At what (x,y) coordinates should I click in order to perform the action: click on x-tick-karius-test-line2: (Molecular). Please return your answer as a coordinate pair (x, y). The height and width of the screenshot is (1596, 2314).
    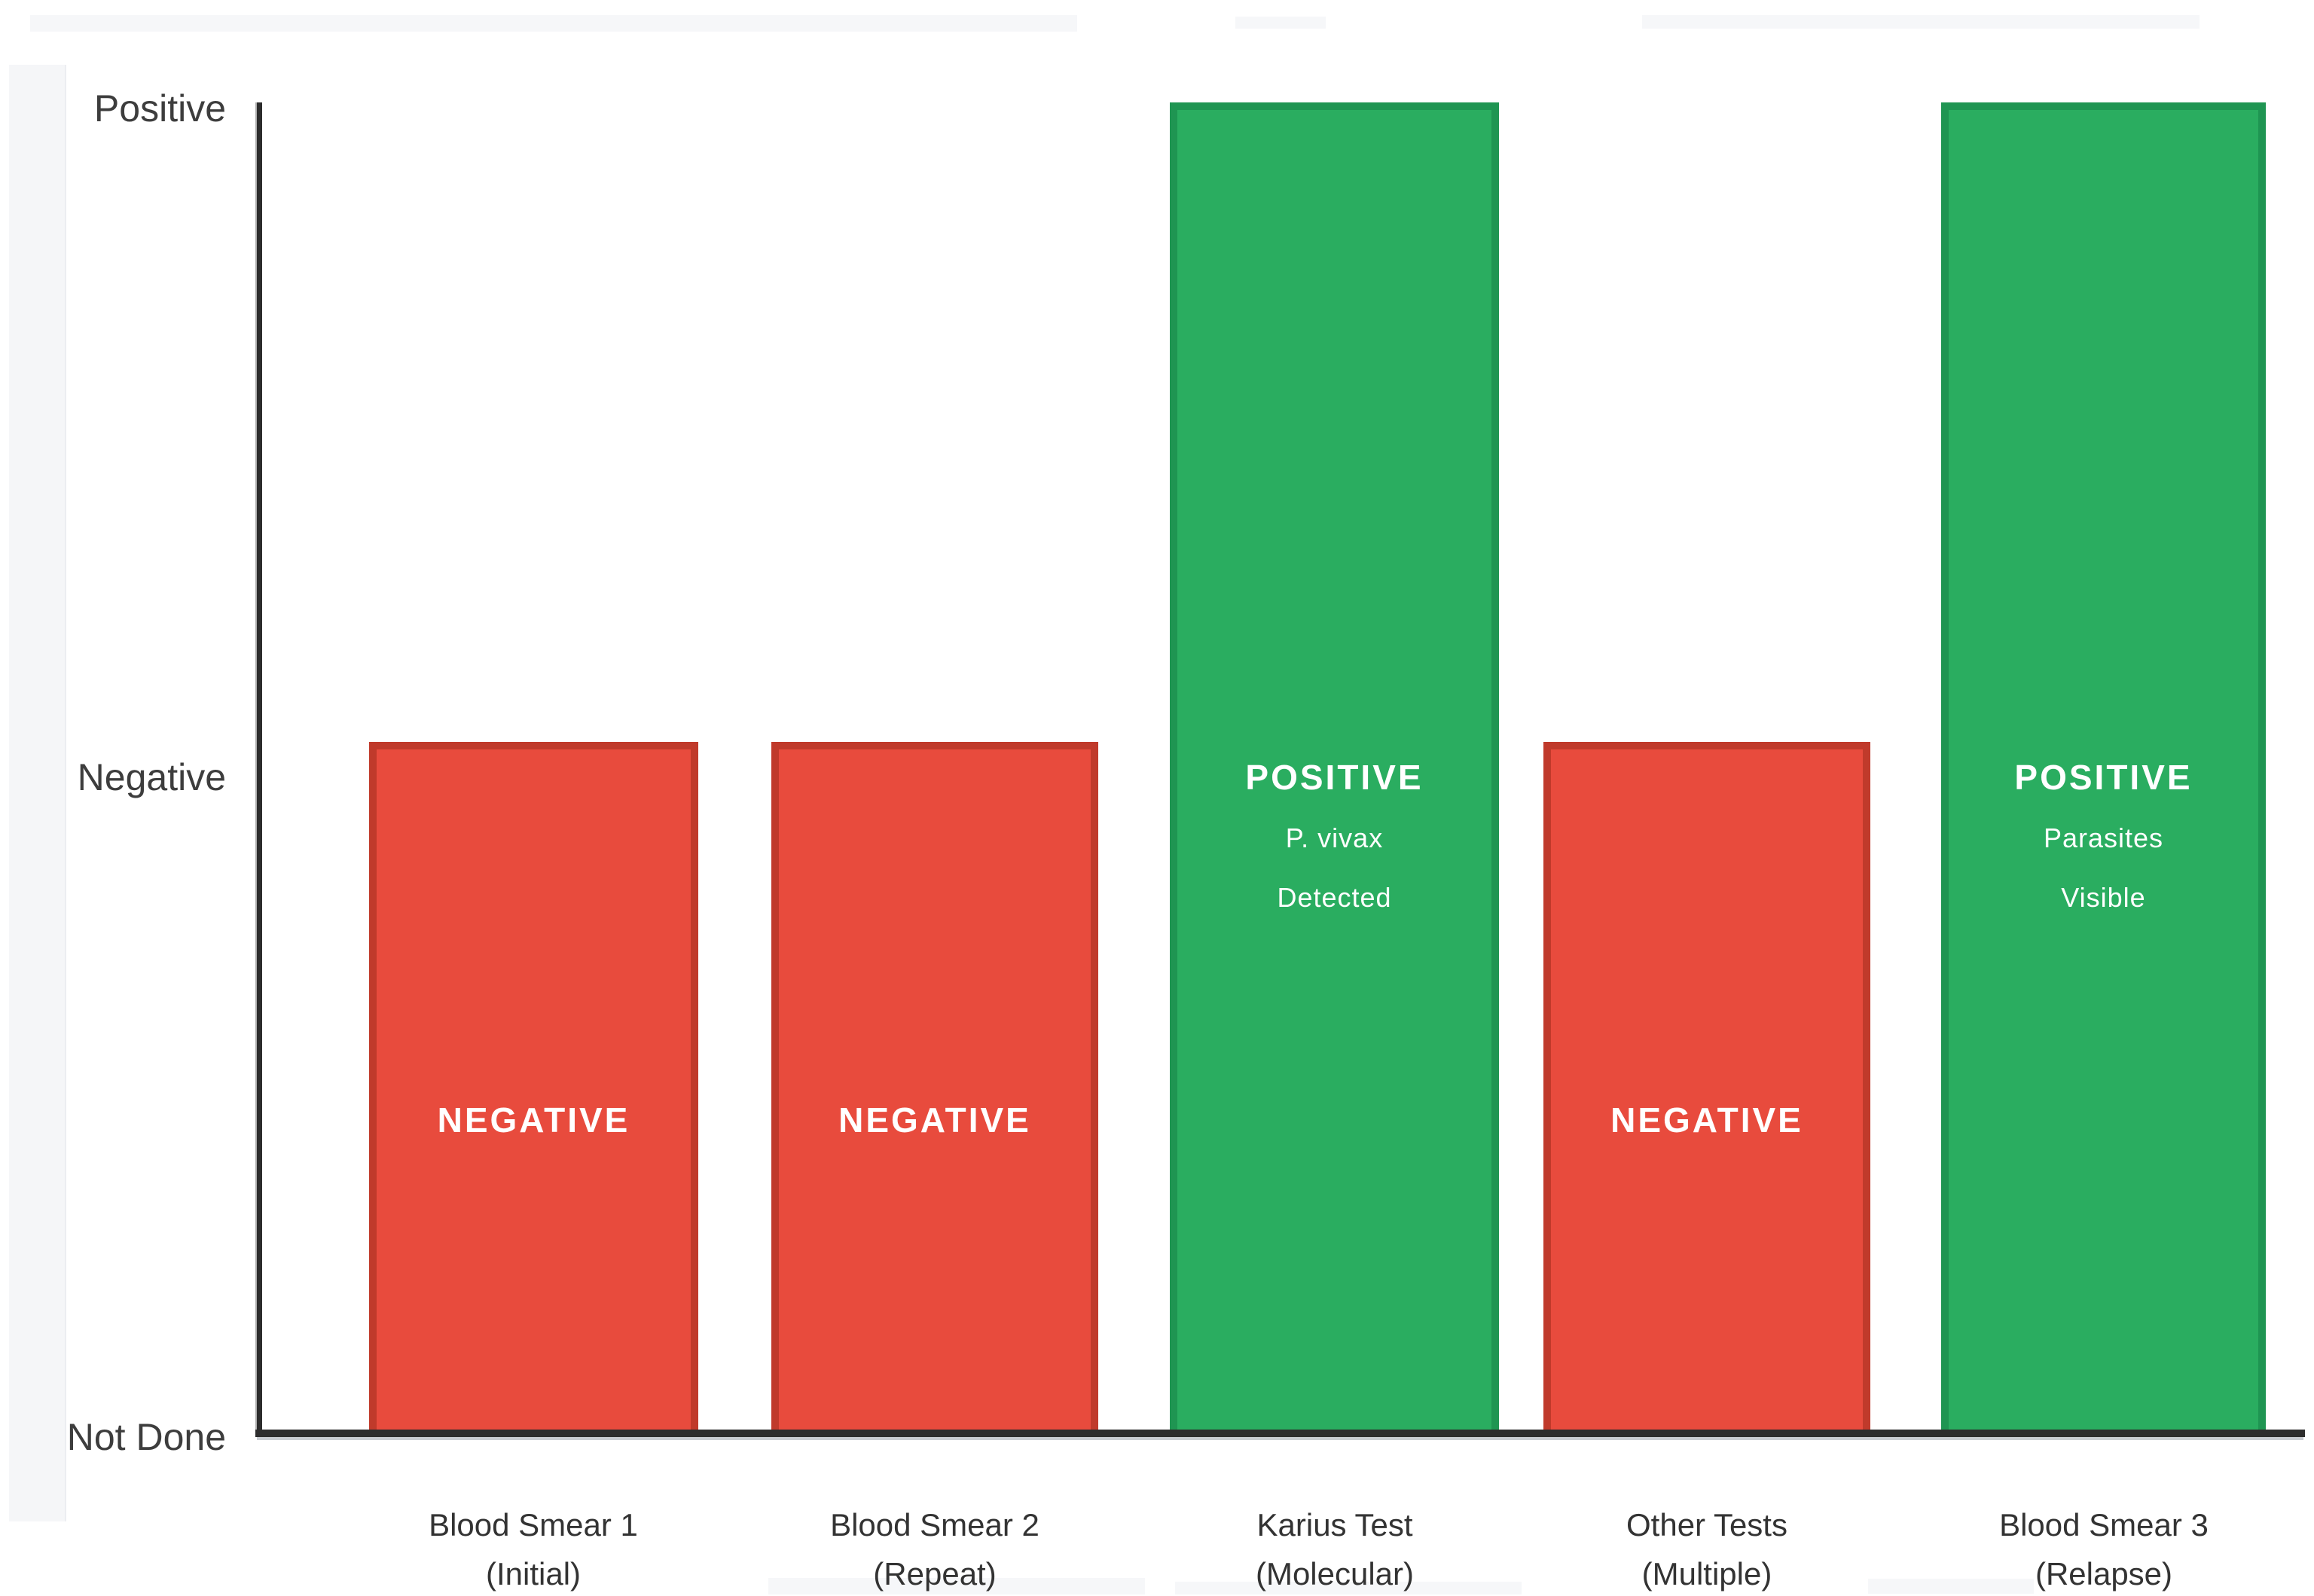
    Looking at the image, I should click on (1335, 1573).